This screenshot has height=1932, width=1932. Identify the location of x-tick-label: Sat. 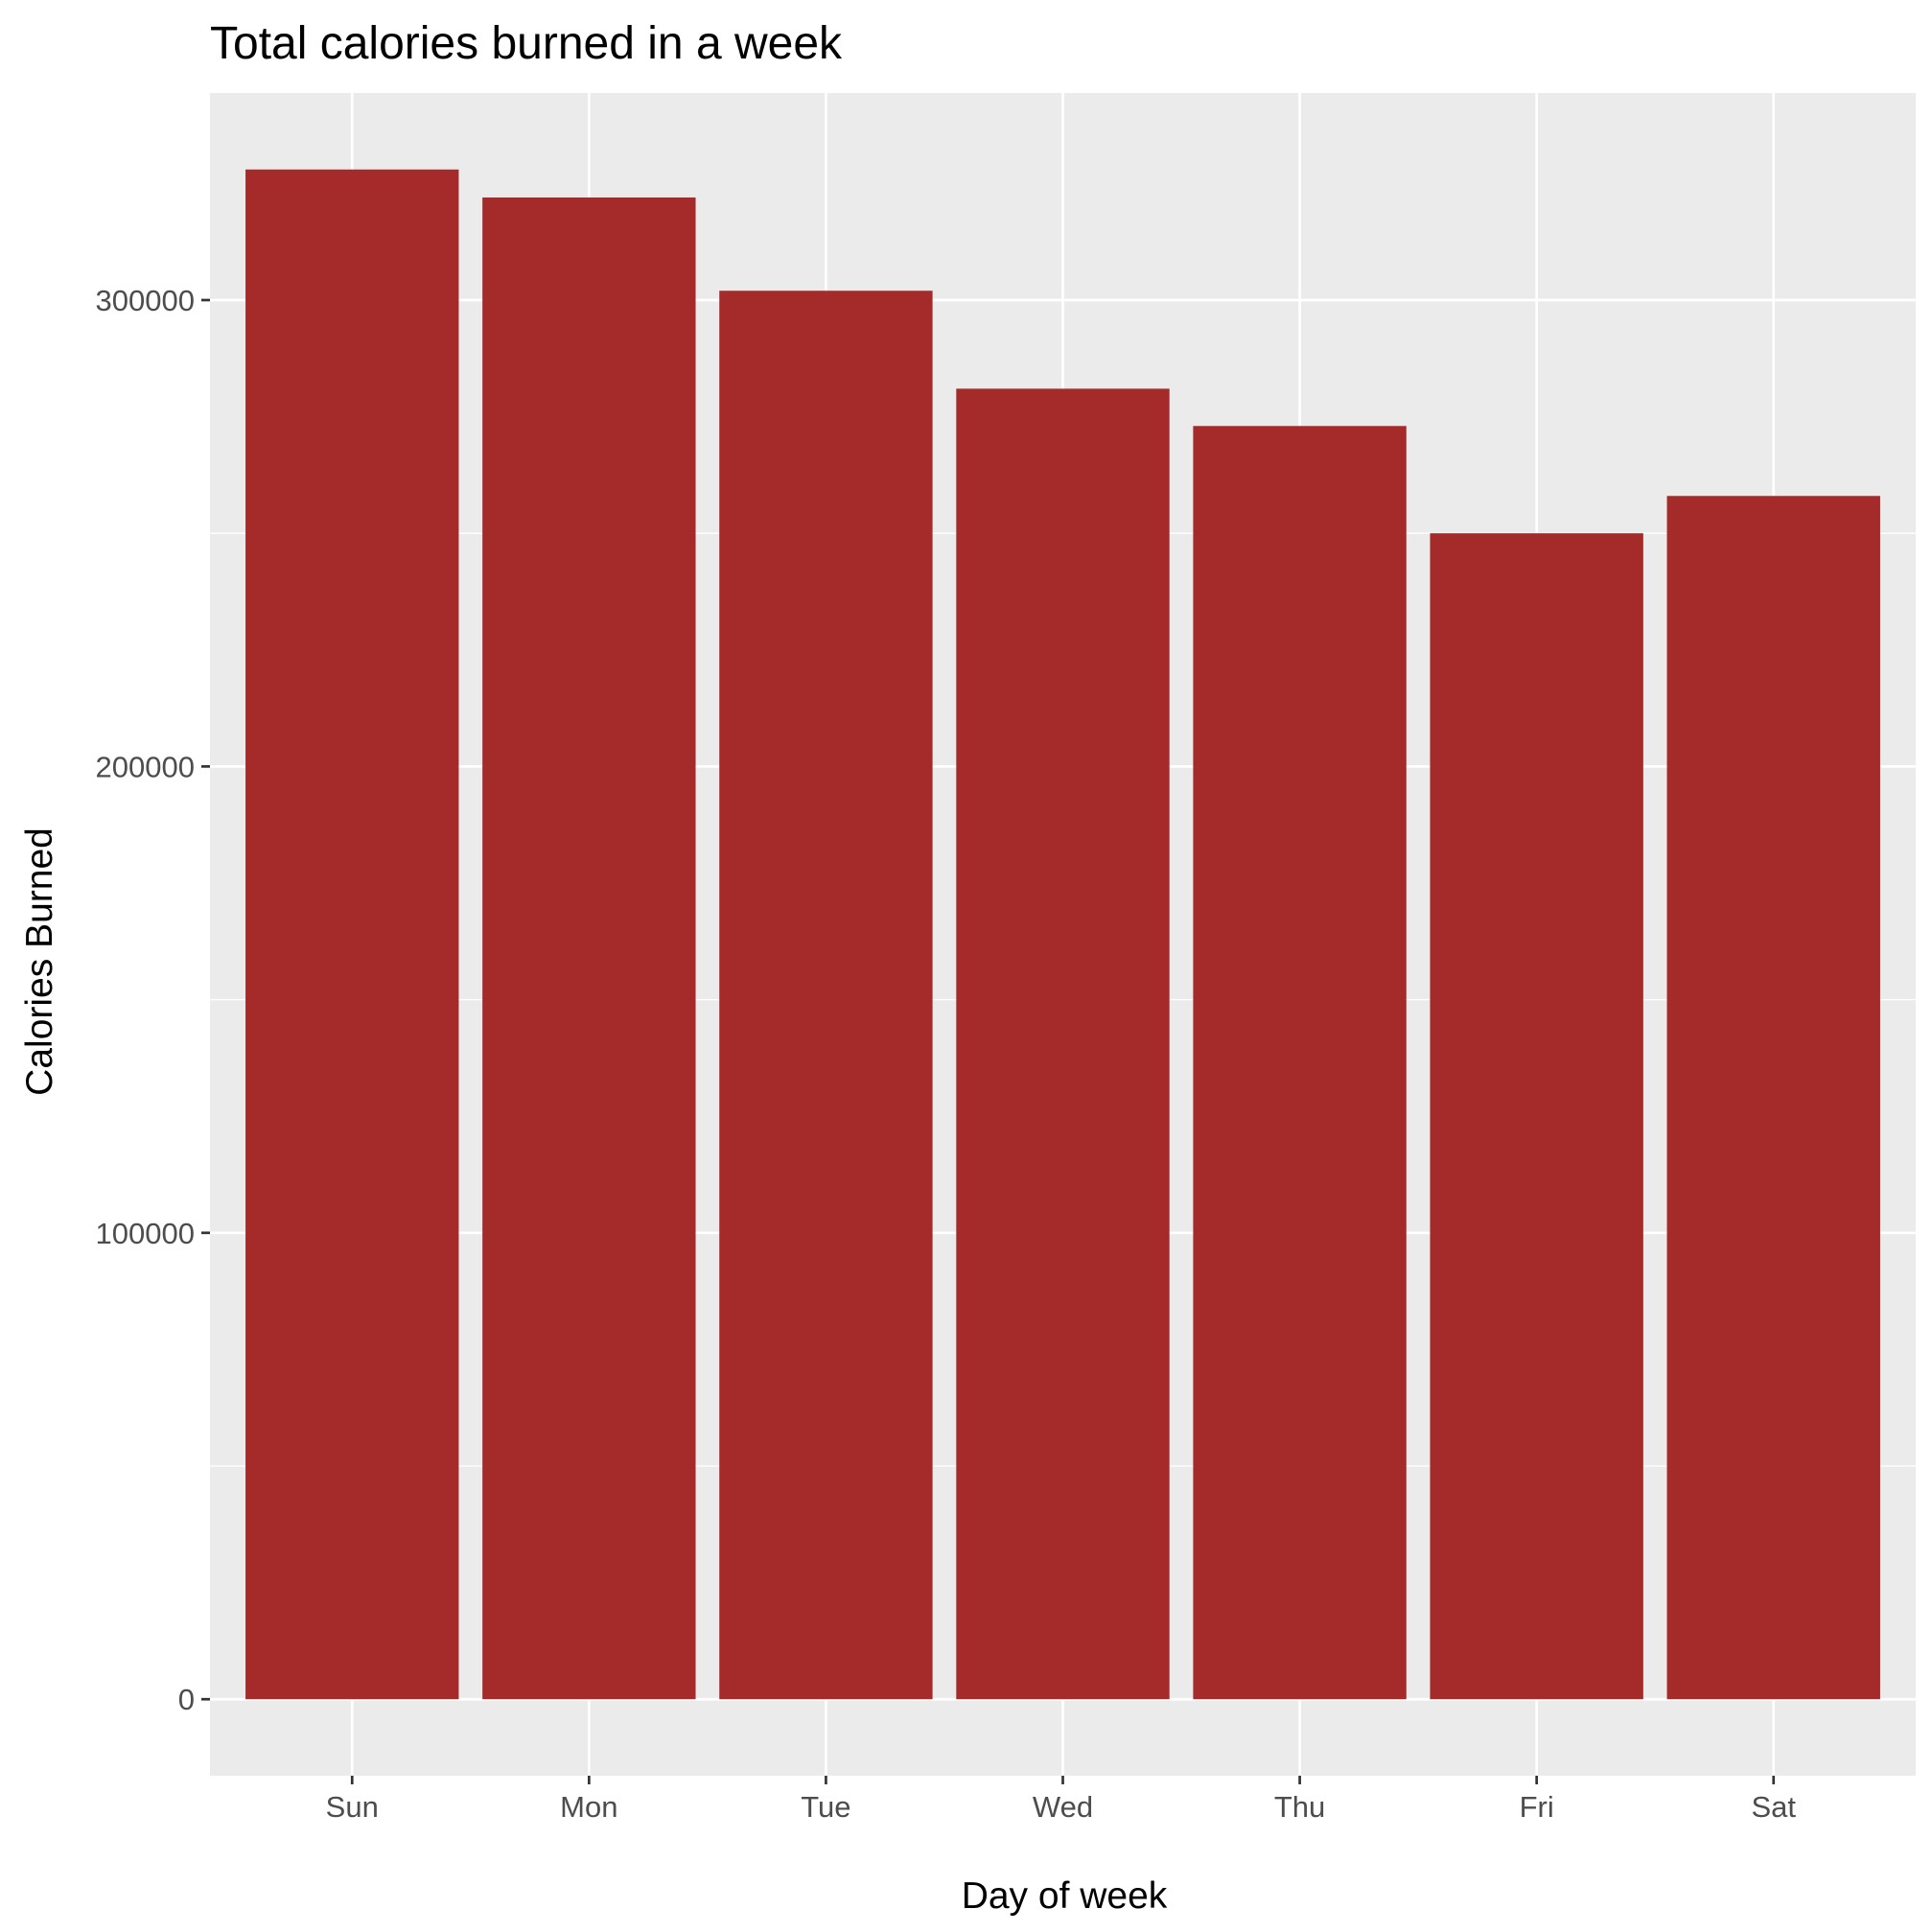
(1773, 1807).